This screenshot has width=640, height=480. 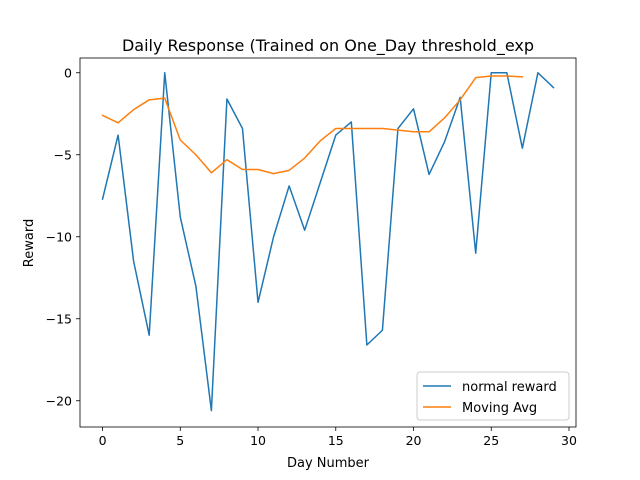 I want to click on x-tick-label: 15, so click(x=336, y=440).